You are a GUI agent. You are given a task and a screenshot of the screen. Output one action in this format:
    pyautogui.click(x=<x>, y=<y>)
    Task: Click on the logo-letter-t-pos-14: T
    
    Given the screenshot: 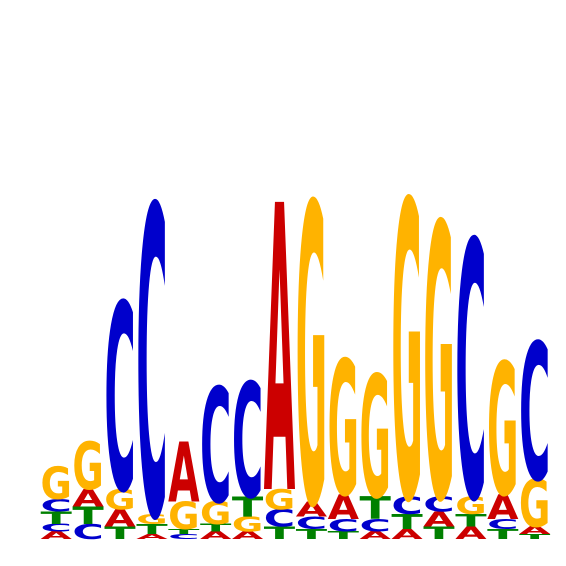 What is the action you would take?
    pyautogui.click(x=471, y=521)
    